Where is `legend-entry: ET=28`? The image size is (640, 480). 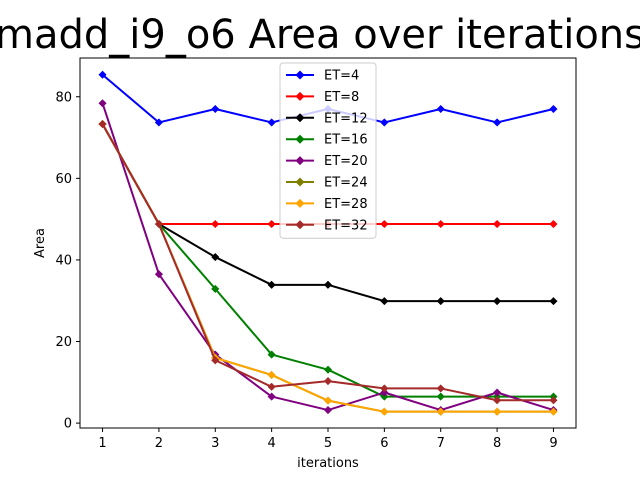 legend-entry: ET=28 is located at coordinates (327, 204).